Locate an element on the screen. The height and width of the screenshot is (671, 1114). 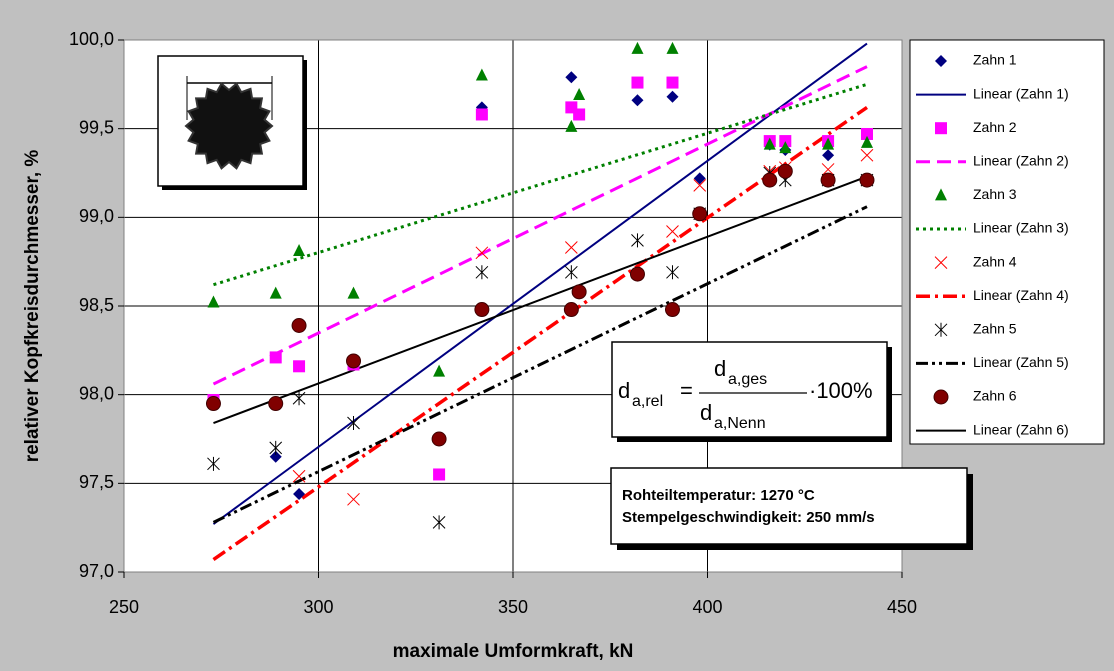
y-tick-label: 97,0 is located at coordinates (96, 571).